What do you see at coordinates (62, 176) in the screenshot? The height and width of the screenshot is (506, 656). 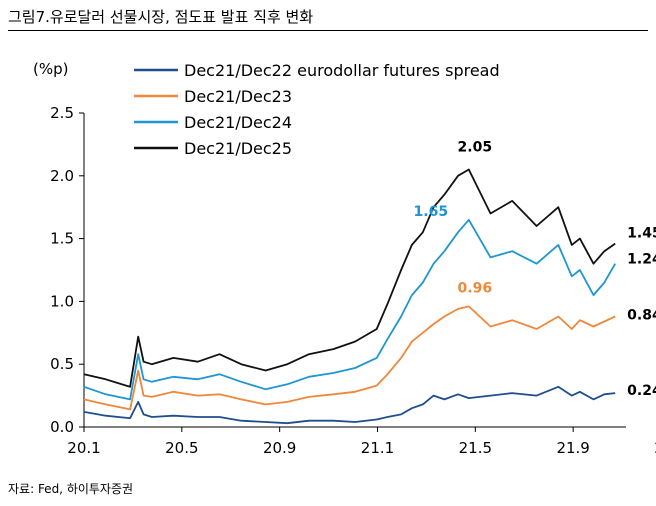 I see `y-tick-label: 2.0` at bounding box center [62, 176].